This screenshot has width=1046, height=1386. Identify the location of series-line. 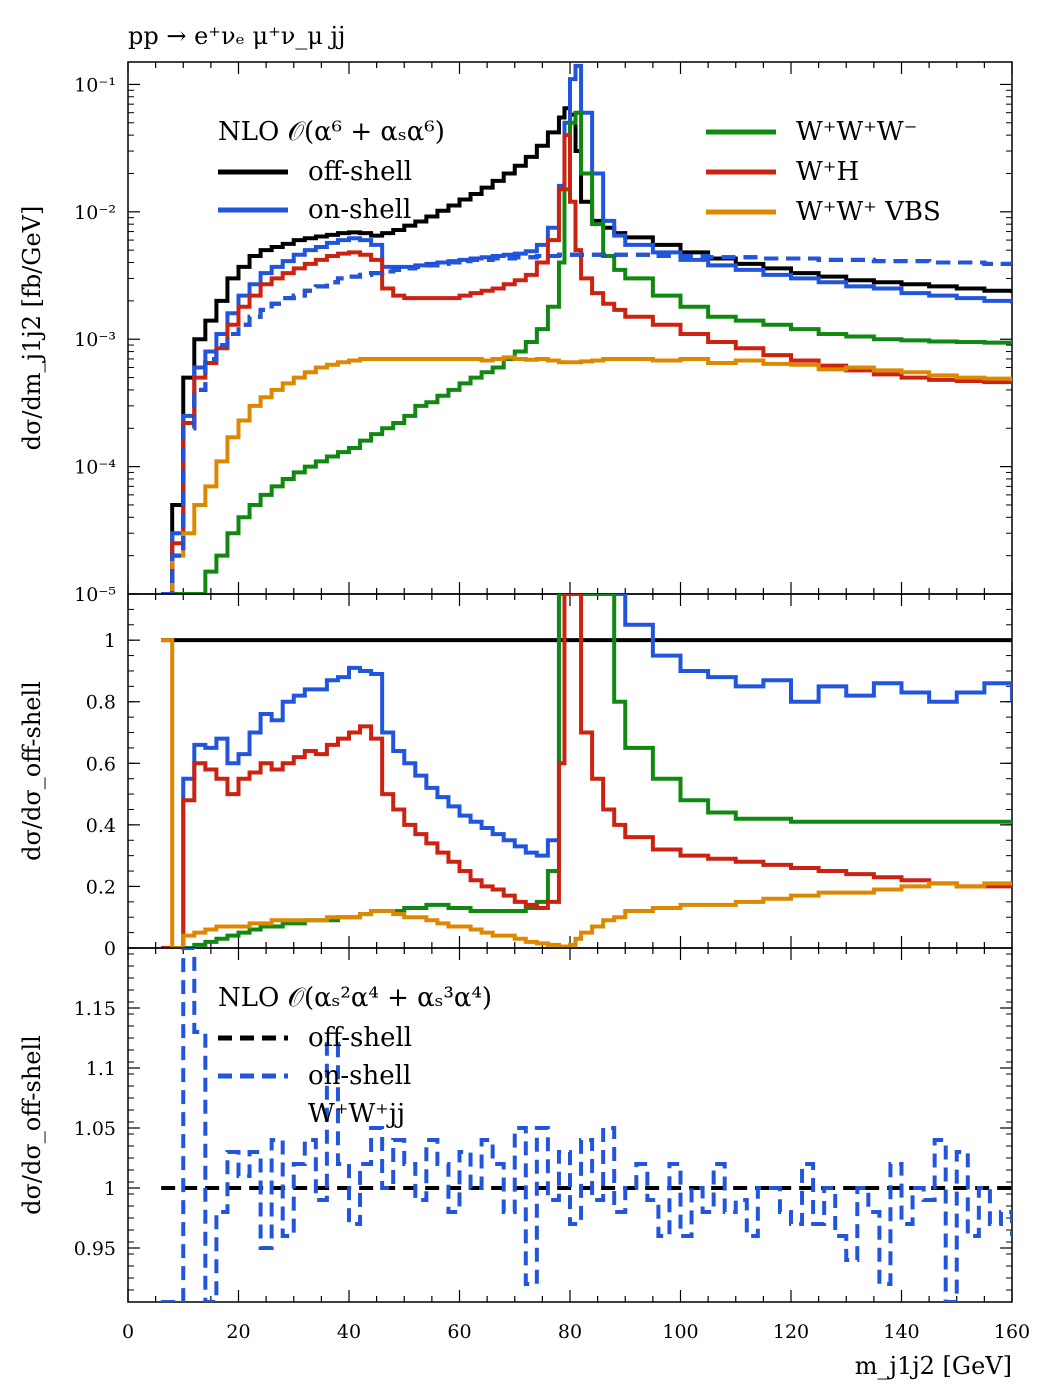
(586, 474).